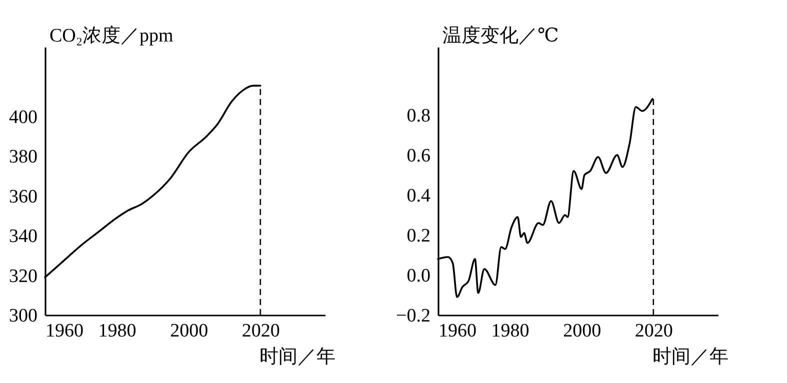 The image size is (787, 383). What do you see at coordinates (418, 196) in the screenshot?
I see `y-tick-label: 0.4` at bounding box center [418, 196].